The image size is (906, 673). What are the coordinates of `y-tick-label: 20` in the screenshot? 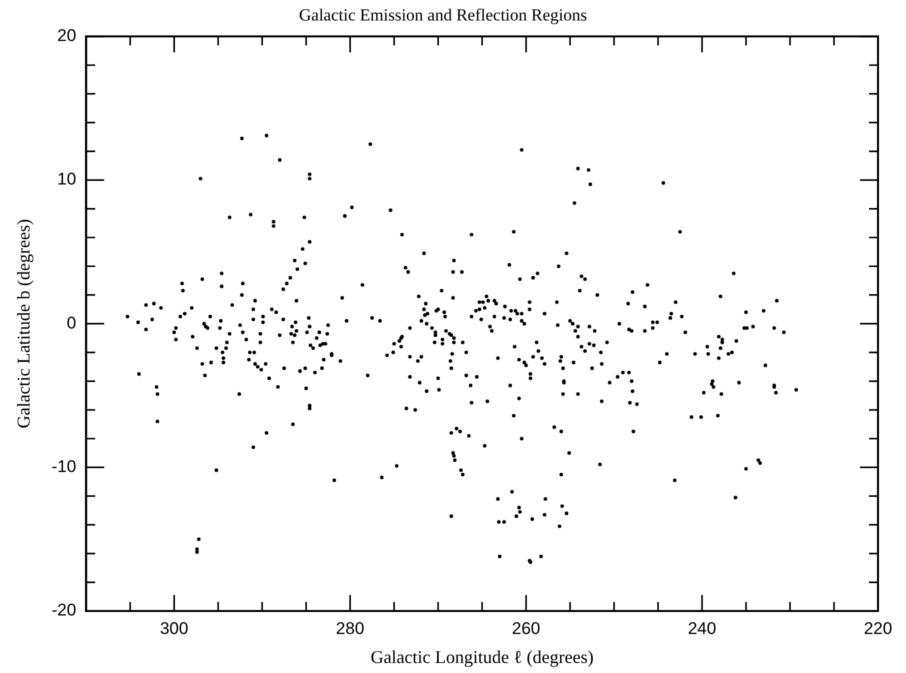 It's located at (66, 36).